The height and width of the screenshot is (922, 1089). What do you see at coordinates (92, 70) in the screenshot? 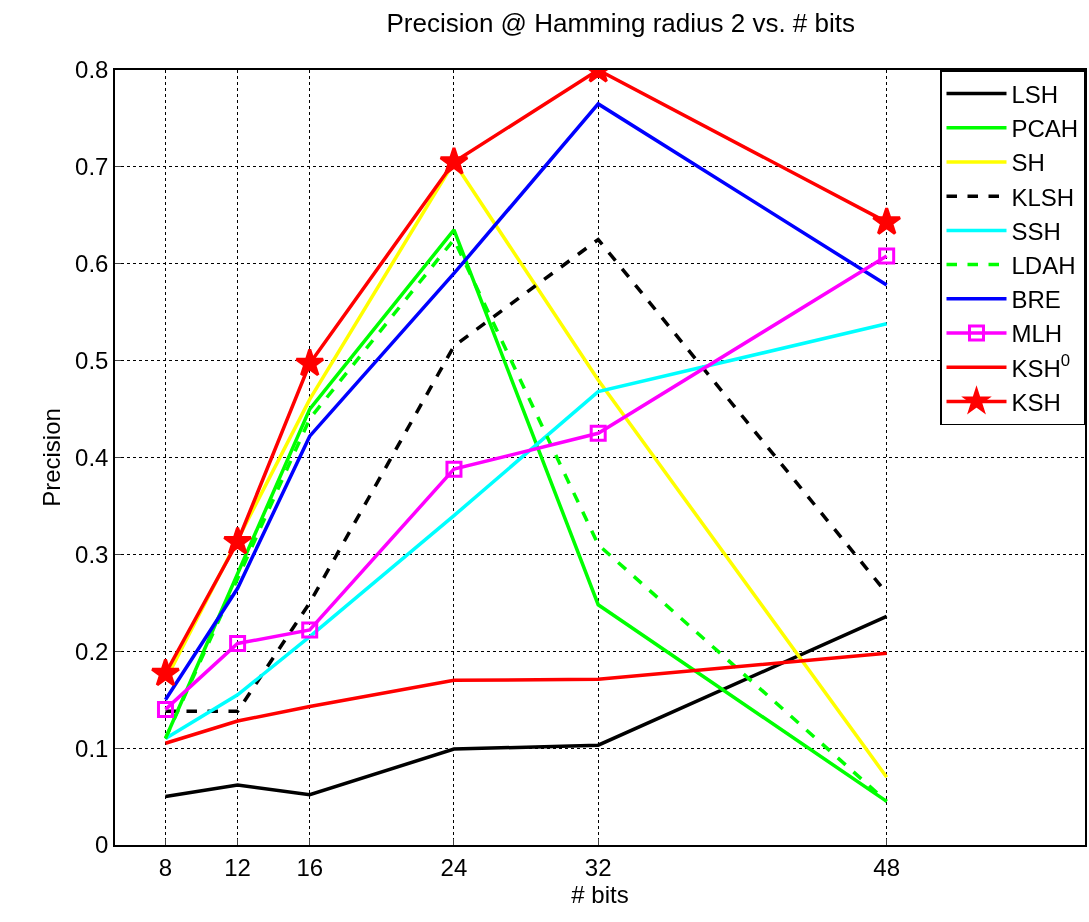
I see `y-tick-label: 0.8` at bounding box center [92, 70].